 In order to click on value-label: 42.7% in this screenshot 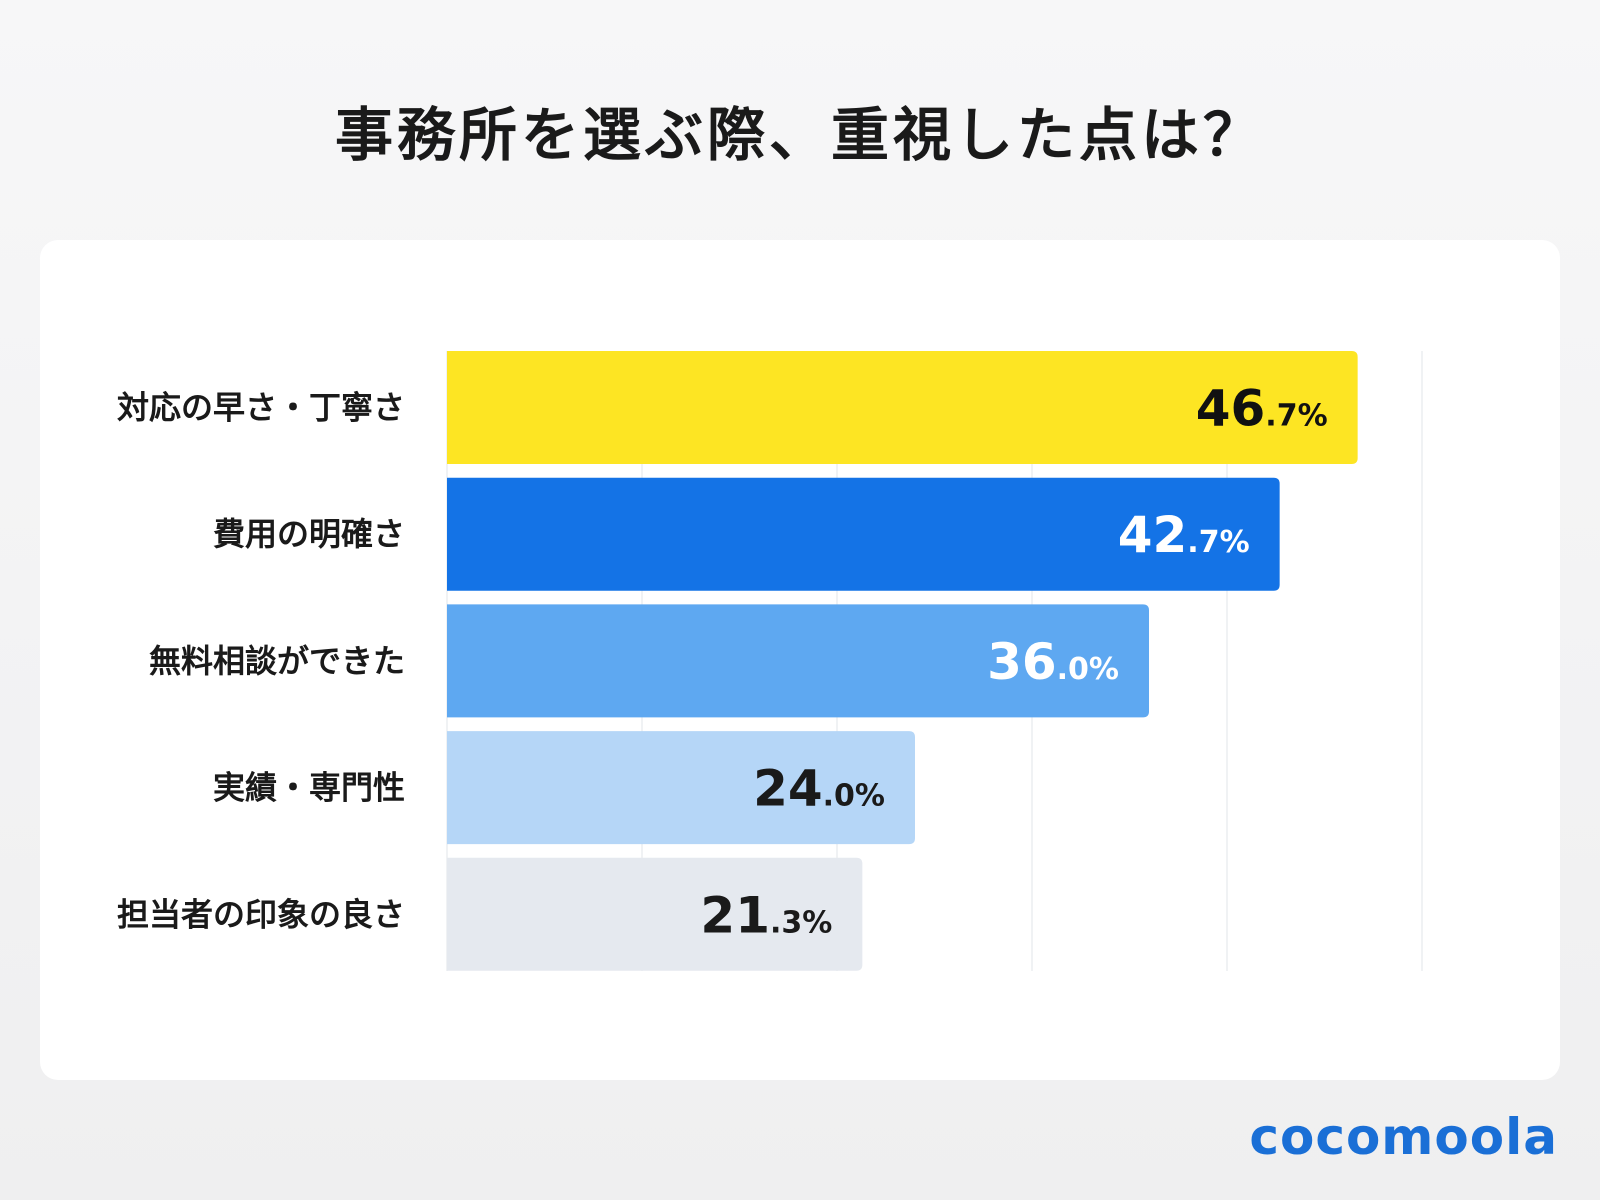, I will do `click(1184, 535)`.